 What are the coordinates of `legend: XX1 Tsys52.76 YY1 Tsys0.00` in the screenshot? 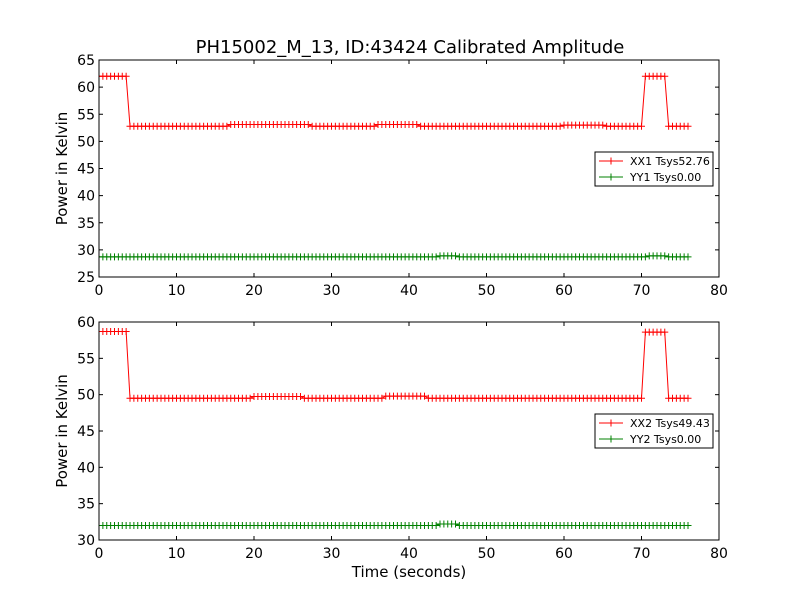 It's located at (654, 169).